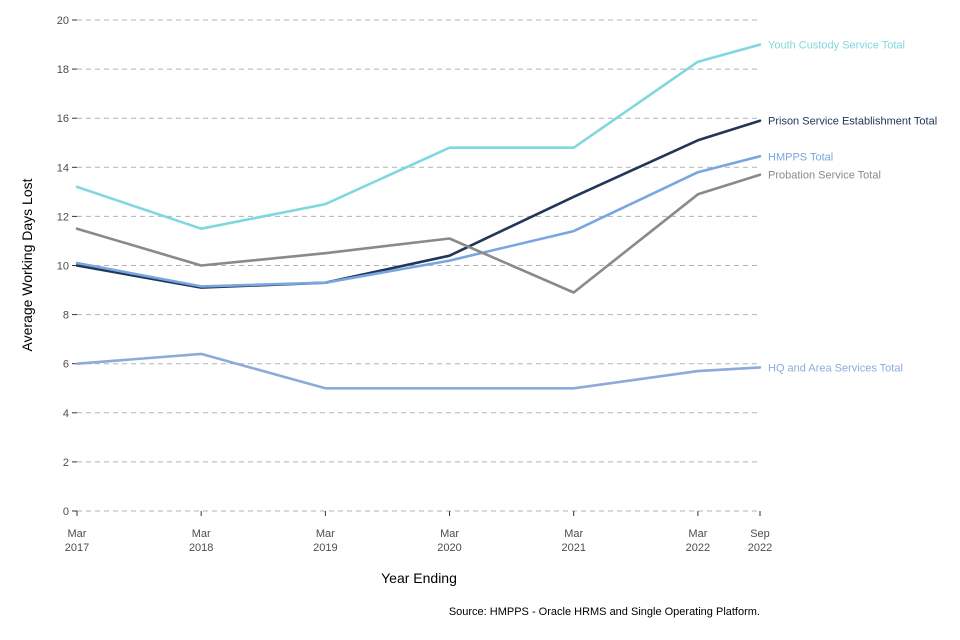  I want to click on y-tick-label: 10, so click(63, 267).